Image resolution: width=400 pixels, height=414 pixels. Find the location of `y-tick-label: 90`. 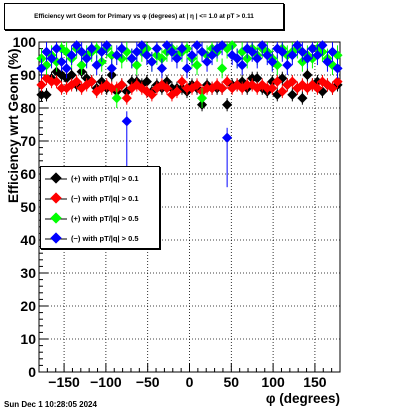

y-tick-label: 90 is located at coordinates (28, 75).